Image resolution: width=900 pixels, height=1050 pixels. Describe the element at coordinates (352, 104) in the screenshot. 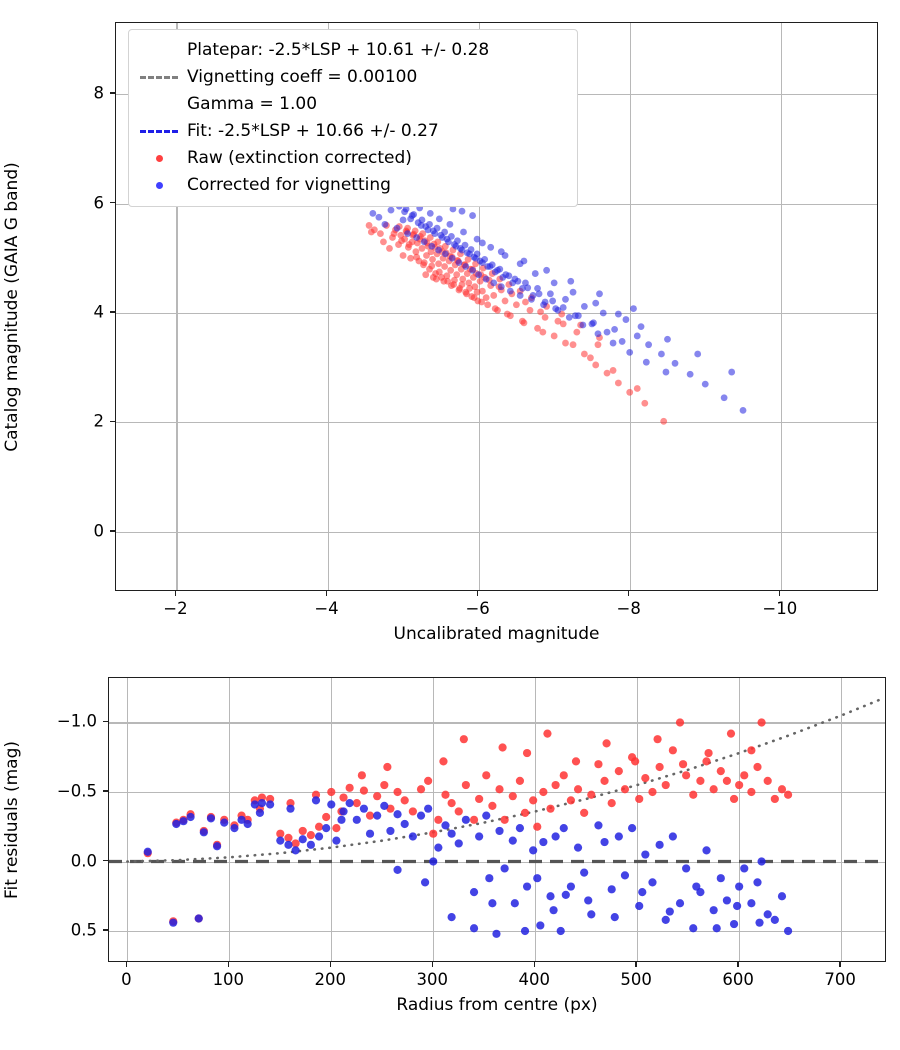

I see `legend-row: Gamma = 1.00` at that location.